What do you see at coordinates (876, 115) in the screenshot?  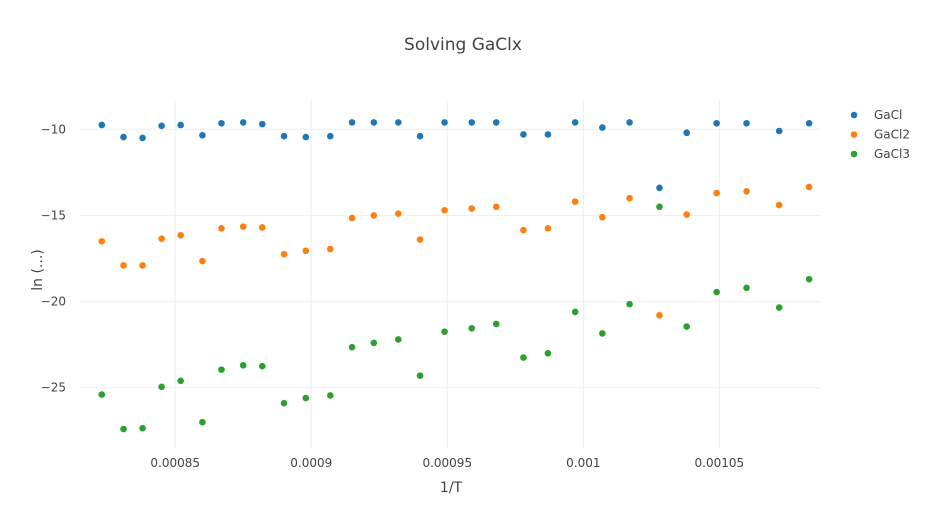 I see `legend-item-gacl: GaCl` at bounding box center [876, 115].